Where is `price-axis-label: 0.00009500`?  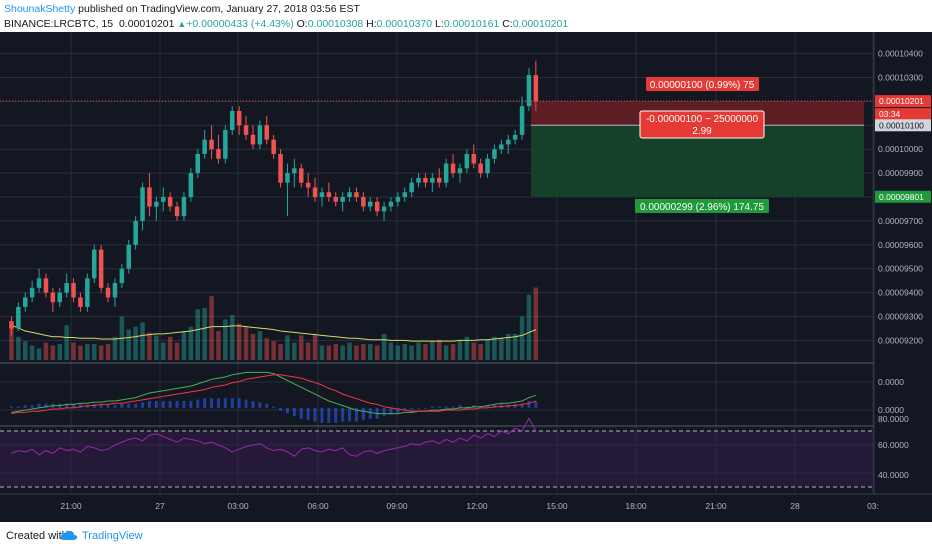
price-axis-label: 0.00009500 is located at coordinates (900, 269).